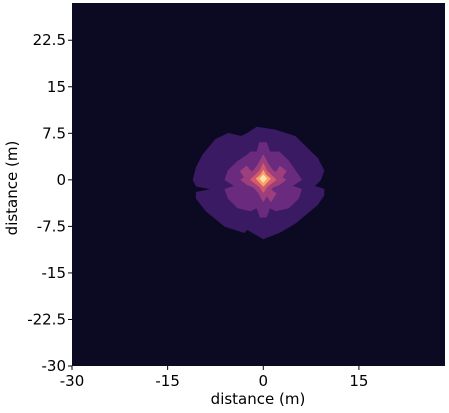 Image resolution: width=449 pixels, height=413 pixels. Describe the element at coordinates (167, 381) in the screenshot. I see `x-tick-label: -15` at that location.